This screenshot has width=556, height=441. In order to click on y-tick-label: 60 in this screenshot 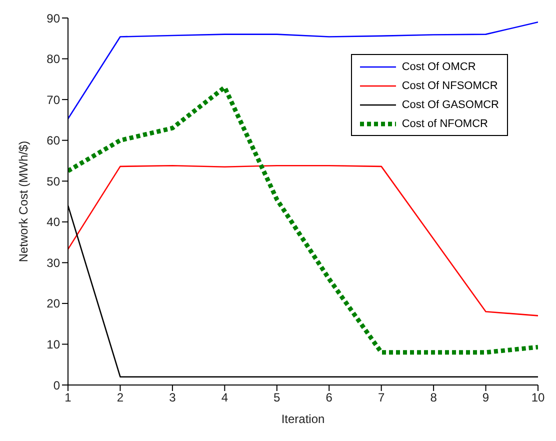, I will do `click(53, 141)`.